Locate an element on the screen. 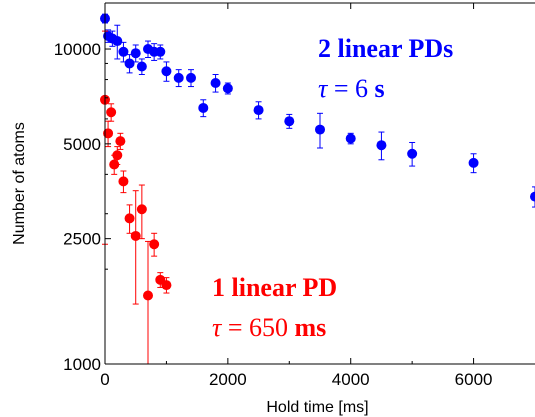 The width and height of the screenshot is (535, 417). y-tick-label: 10000 is located at coordinates (77, 49).